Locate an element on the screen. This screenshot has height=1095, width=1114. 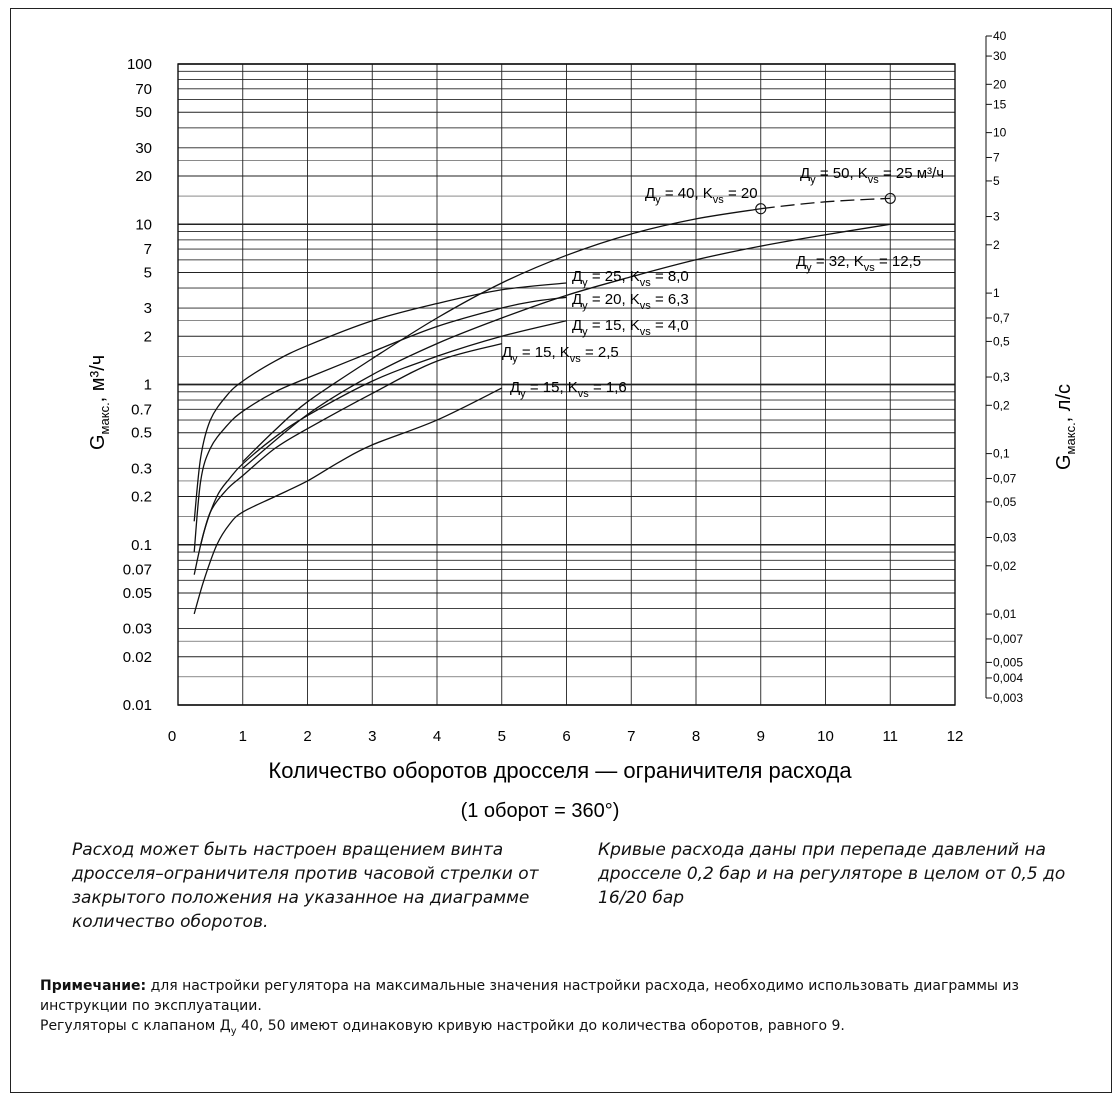
curve-label-1: Ду = 50, Kvs = 25 м³/ч is located at coordinates (872, 175).